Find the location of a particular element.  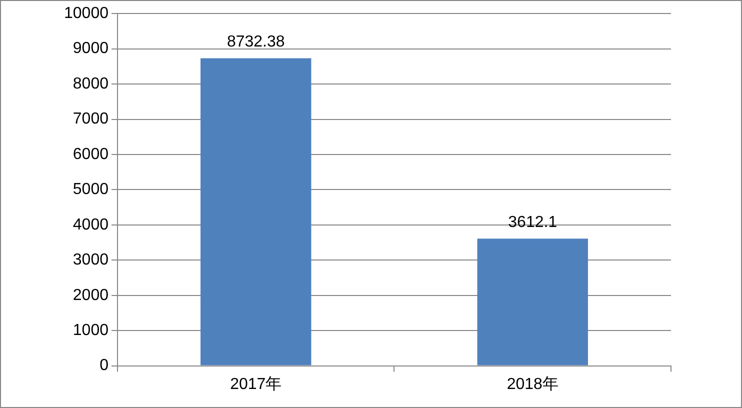

x-tick-label: 2017年 is located at coordinates (256, 384).